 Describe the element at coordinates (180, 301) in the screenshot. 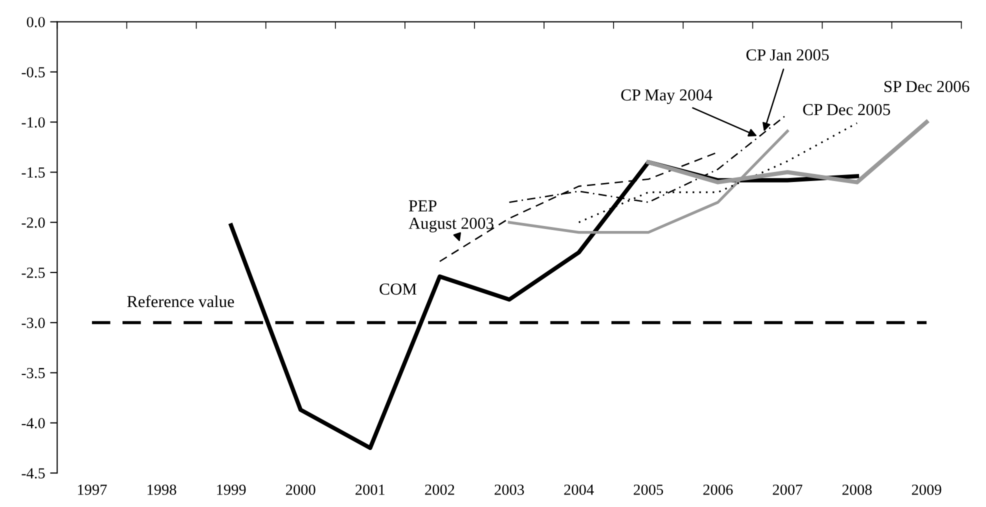

I see `ref-line-label: Reference value` at that location.